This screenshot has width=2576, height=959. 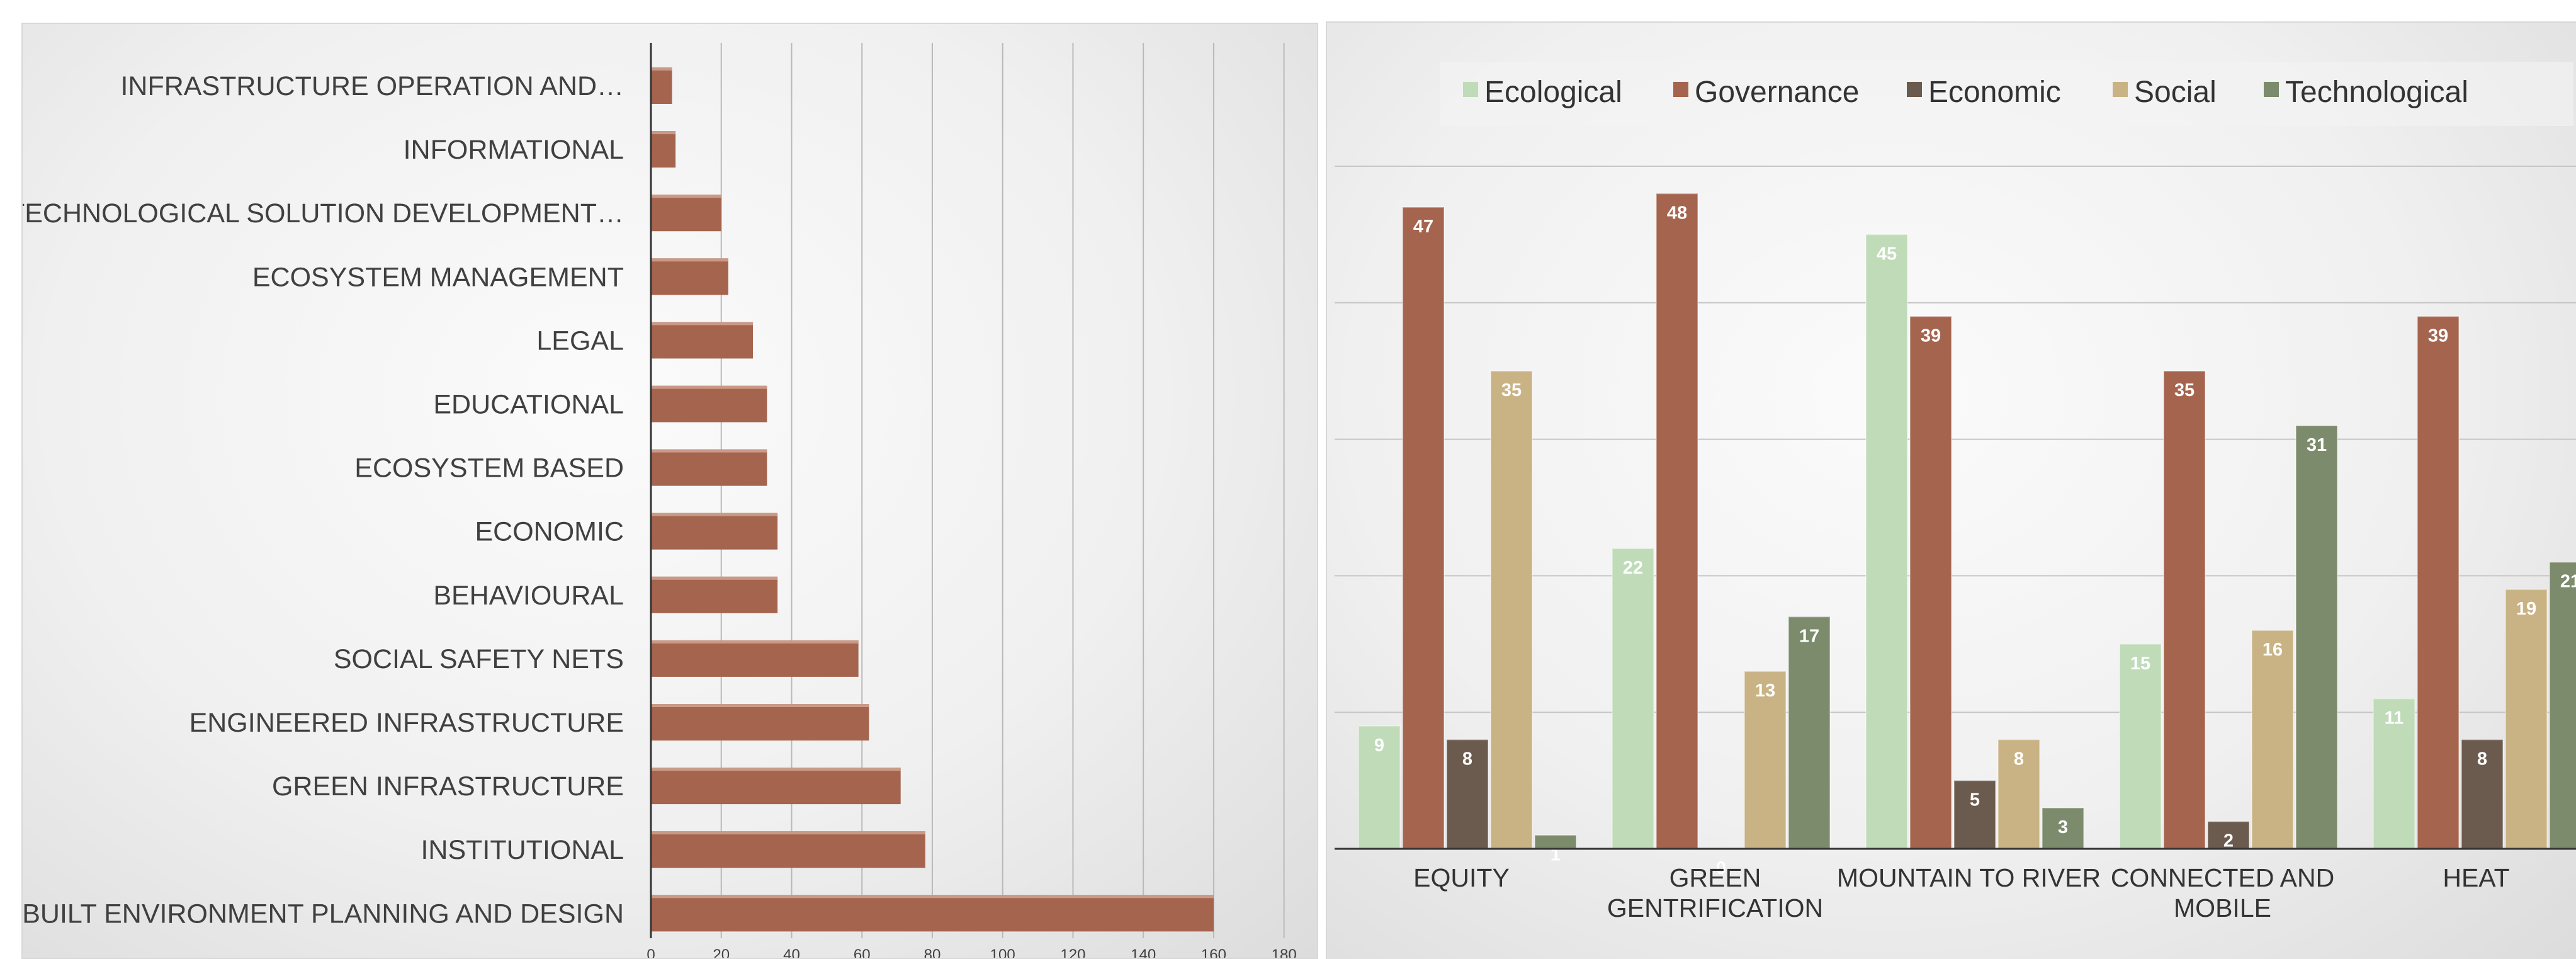 What do you see at coordinates (1677, 213) in the screenshot?
I see `data-label: 48` at bounding box center [1677, 213].